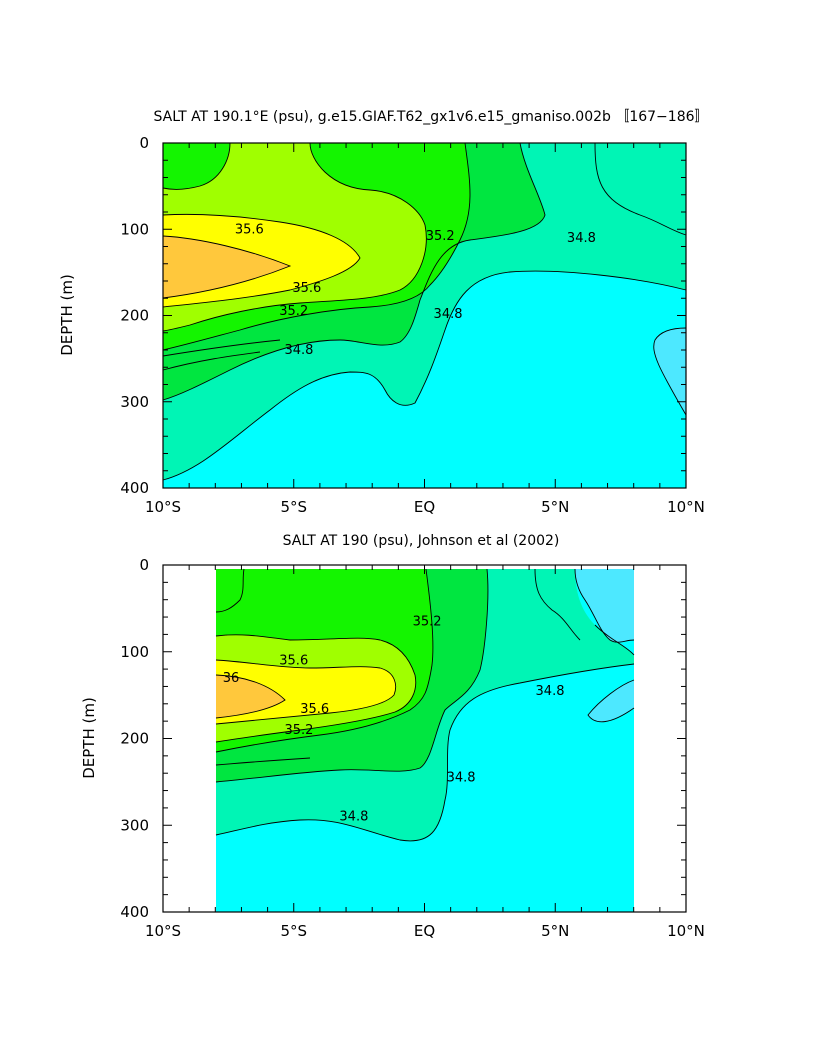  I want to click on contour-labels: 35.6 35.2 34.8 35.6 35.2 34.8 34.8, so click(415, 290).